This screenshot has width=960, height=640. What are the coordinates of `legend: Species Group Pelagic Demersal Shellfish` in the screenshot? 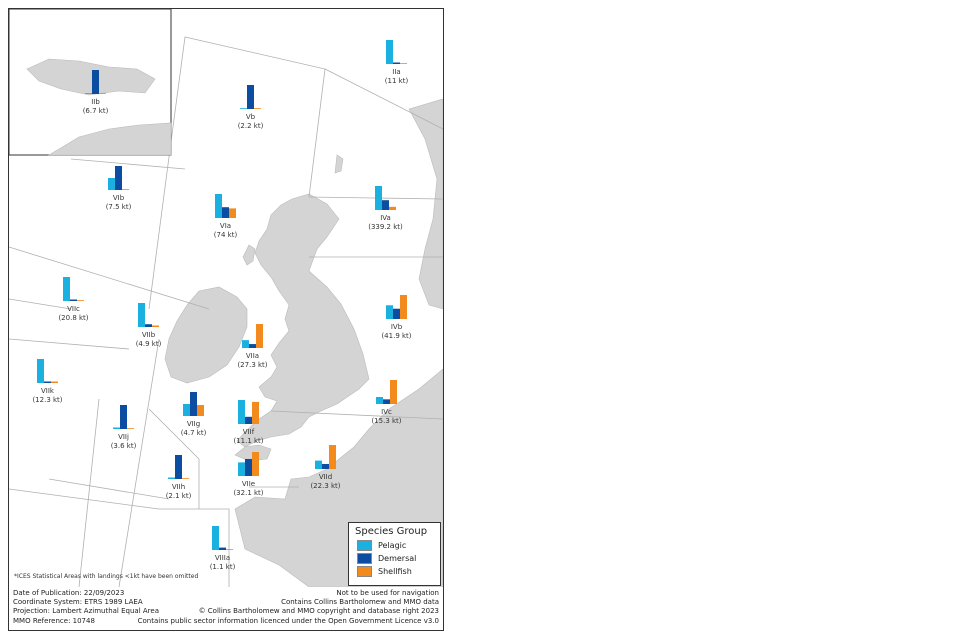 It's located at (394, 554).